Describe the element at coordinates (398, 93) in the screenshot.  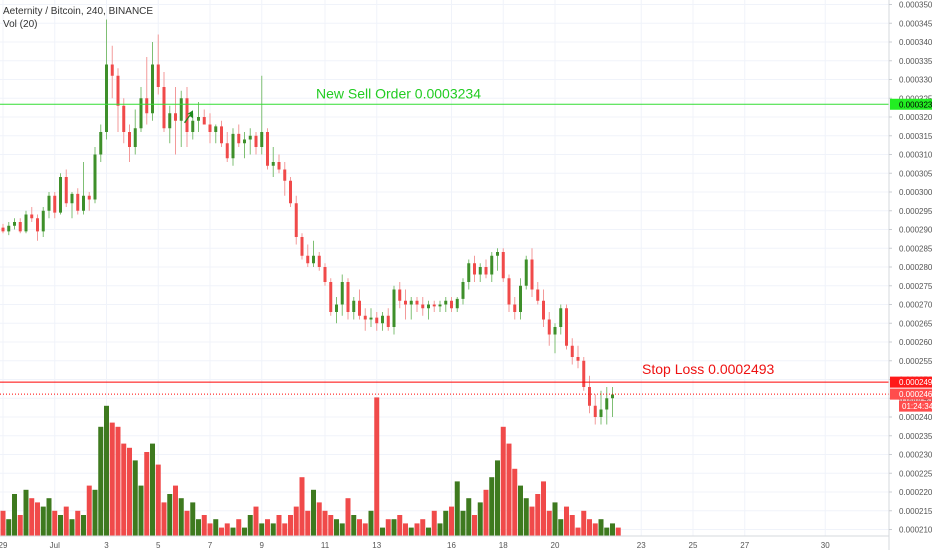
I see `sell-order-annotation: New Sell Order 0.0003234` at that location.